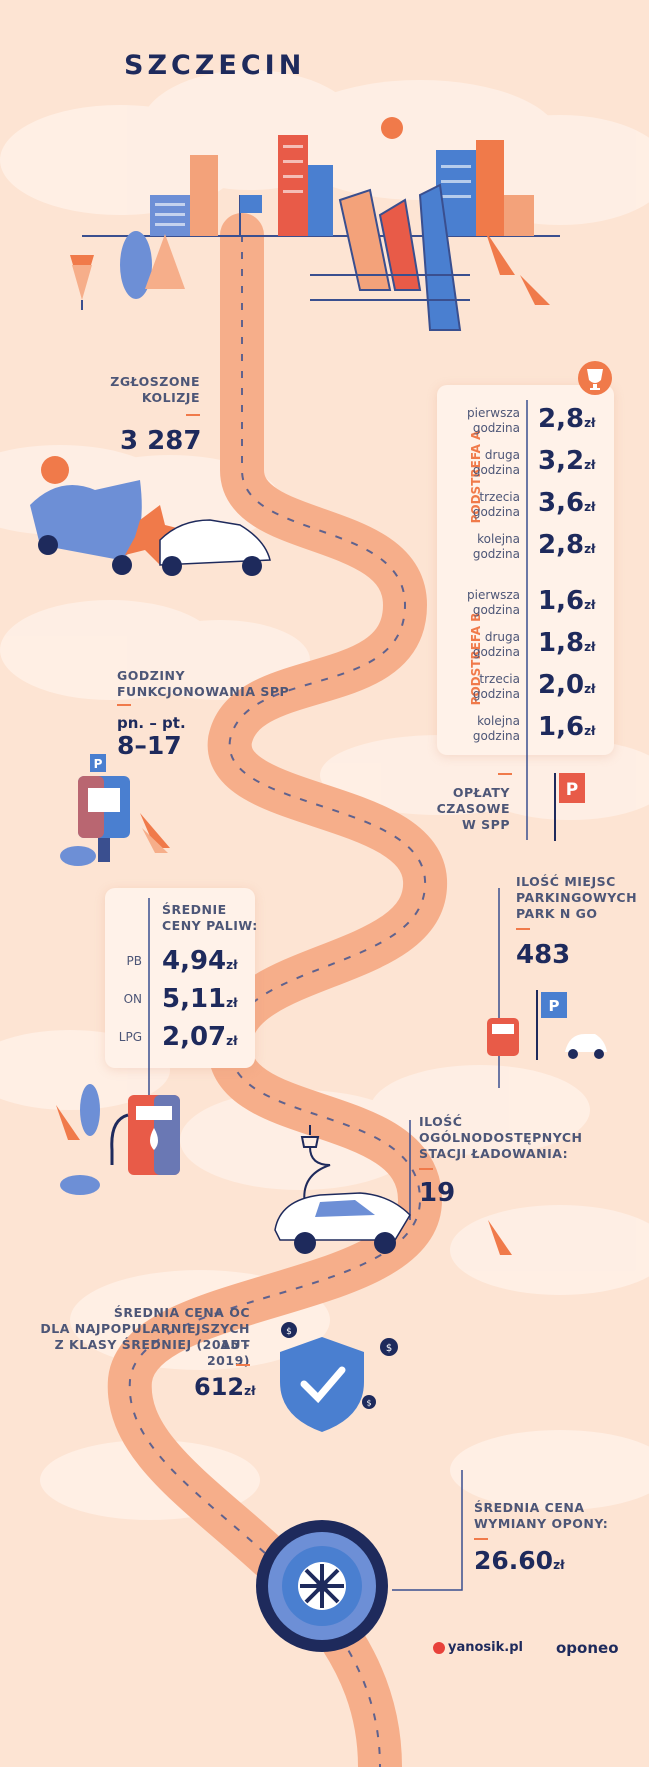 The image size is (649, 1767). What do you see at coordinates (410, 1170) in the screenshot?
I see `charging-divider-line` at bounding box center [410, 1170].